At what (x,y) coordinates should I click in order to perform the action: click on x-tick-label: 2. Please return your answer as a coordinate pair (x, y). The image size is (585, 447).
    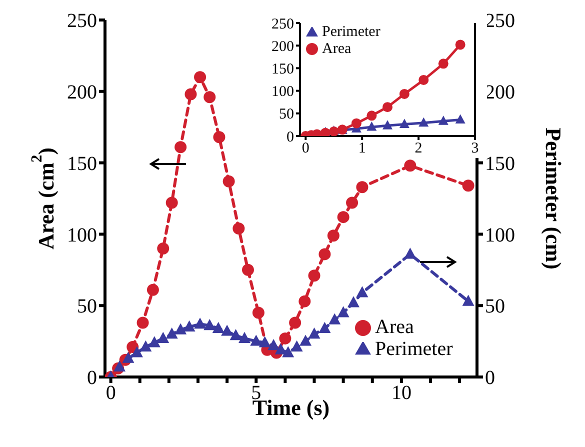
    Looking at the image, I should click on (418, 148).